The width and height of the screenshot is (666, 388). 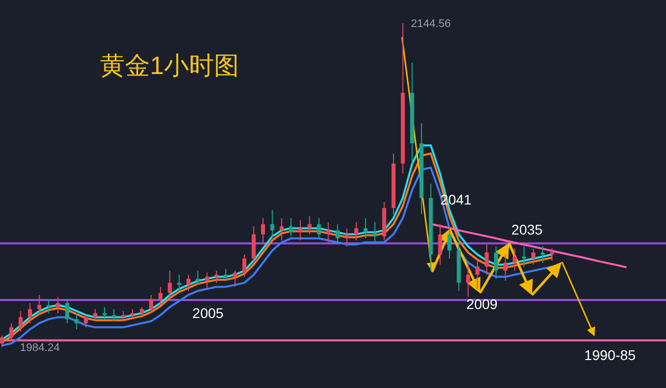 What do you see at coordinates (527, 229) in the screenshot?
I see `annotation: 2035` at bounding box center [527, 229].